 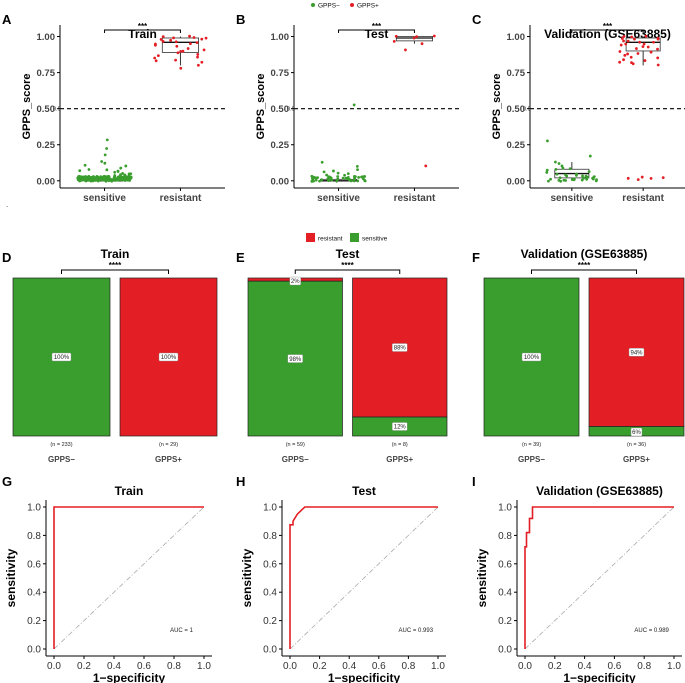 I want to click on panel-e-bar-label: 12%, so click(x=400, y=428).